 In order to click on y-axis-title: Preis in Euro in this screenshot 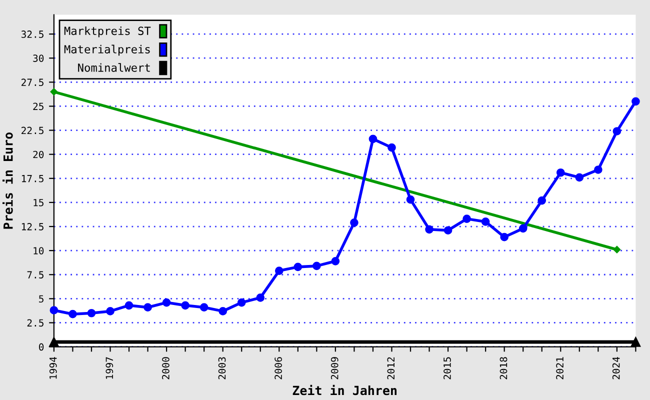, I will do `click(7, 180)`.